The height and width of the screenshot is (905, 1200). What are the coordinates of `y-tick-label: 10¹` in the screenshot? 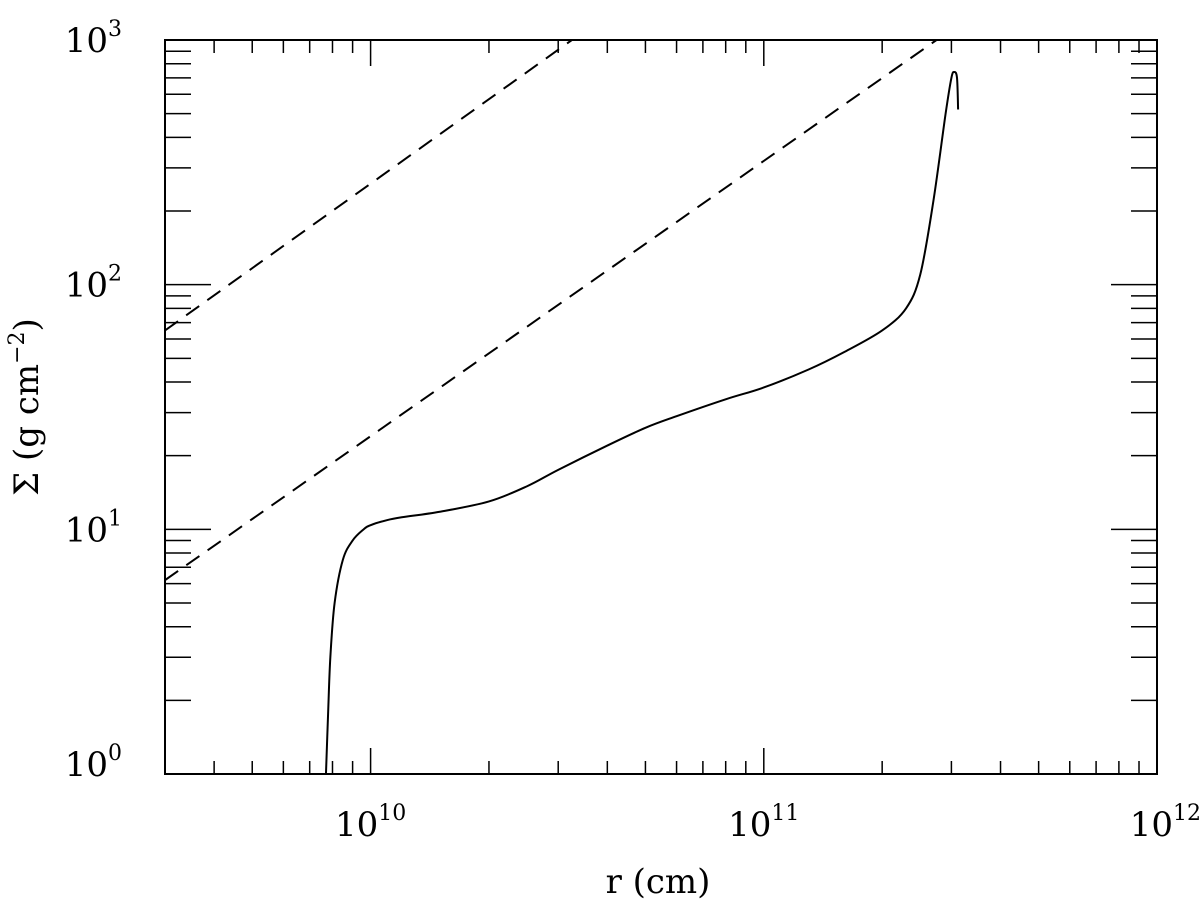 It's located at (93, 528).